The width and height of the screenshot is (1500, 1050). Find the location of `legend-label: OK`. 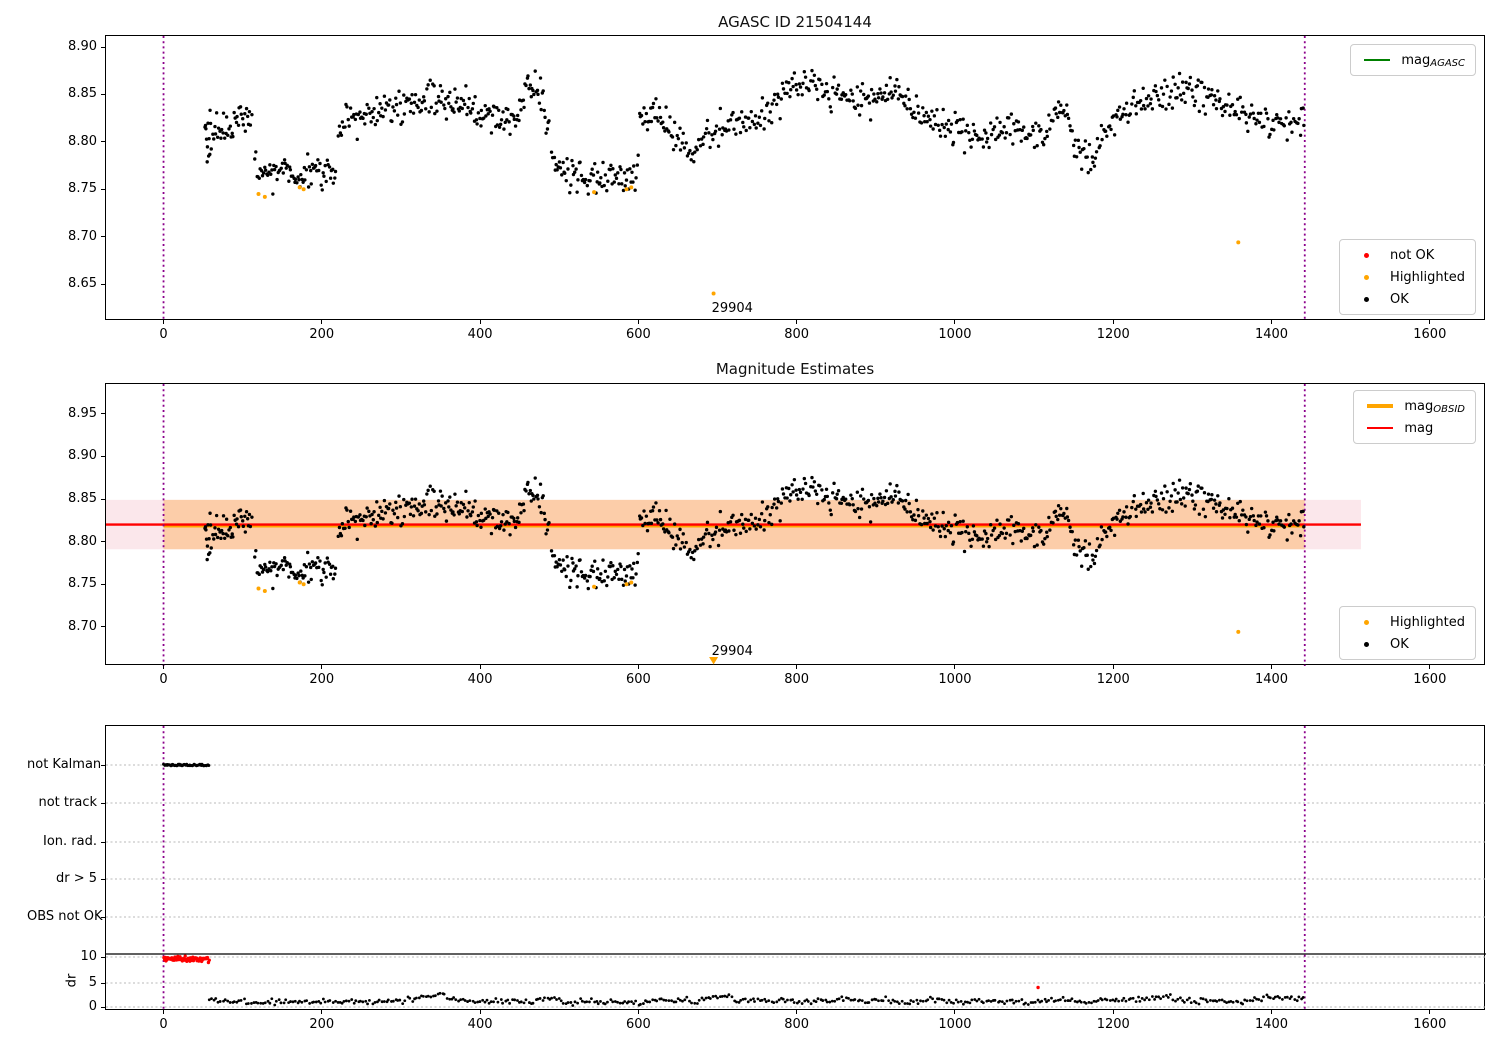

legend-label: OK is located at coordinates (1399, 644).